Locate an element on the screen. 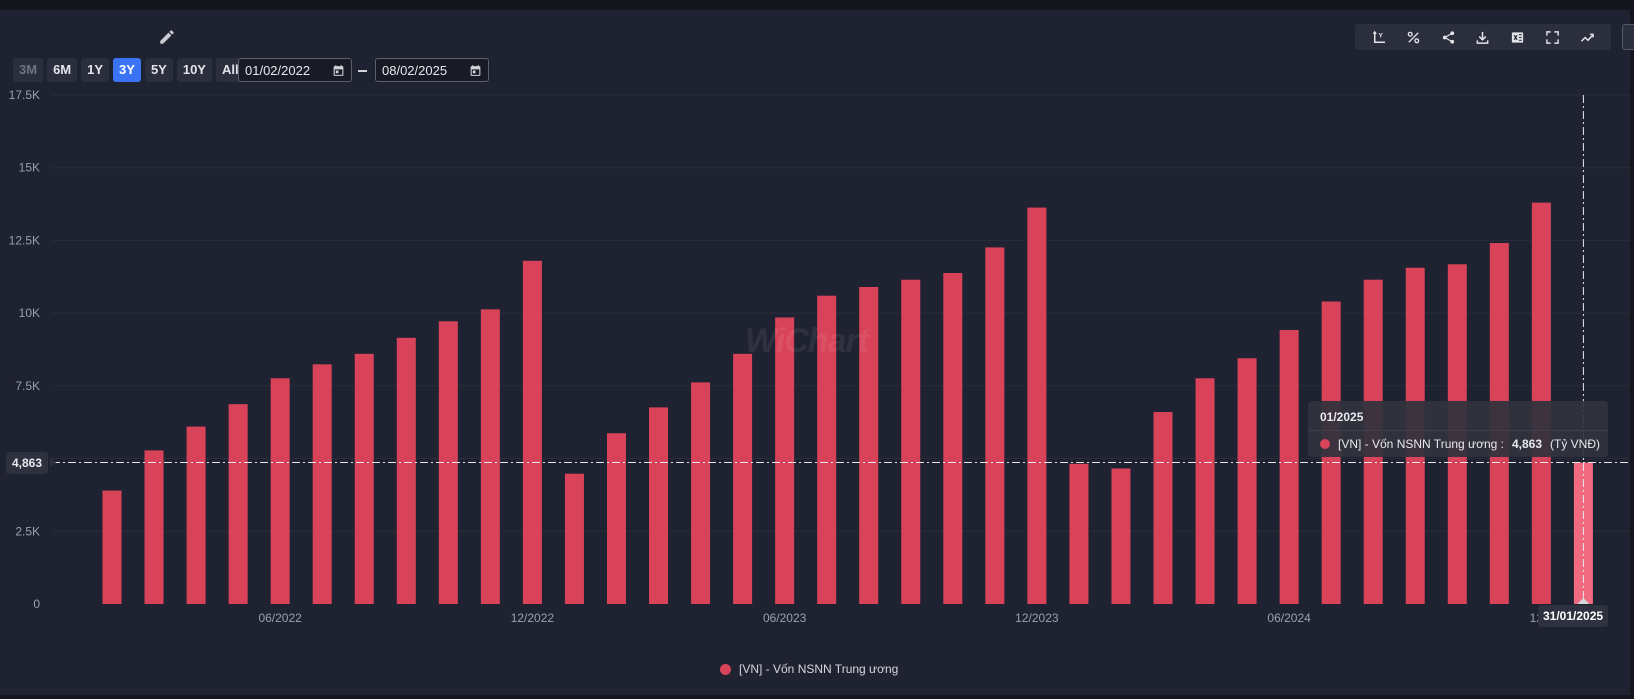 This screenshot has width=1634, height=699. y-tick-label: 12.5K is located at coordinates (24, 240).